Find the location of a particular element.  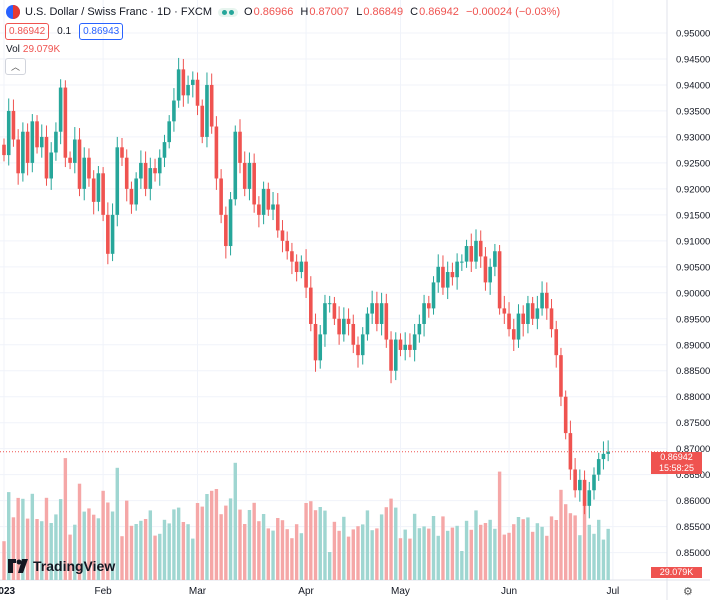

close-value: 0.86942 is located at coordinates (439, 12).